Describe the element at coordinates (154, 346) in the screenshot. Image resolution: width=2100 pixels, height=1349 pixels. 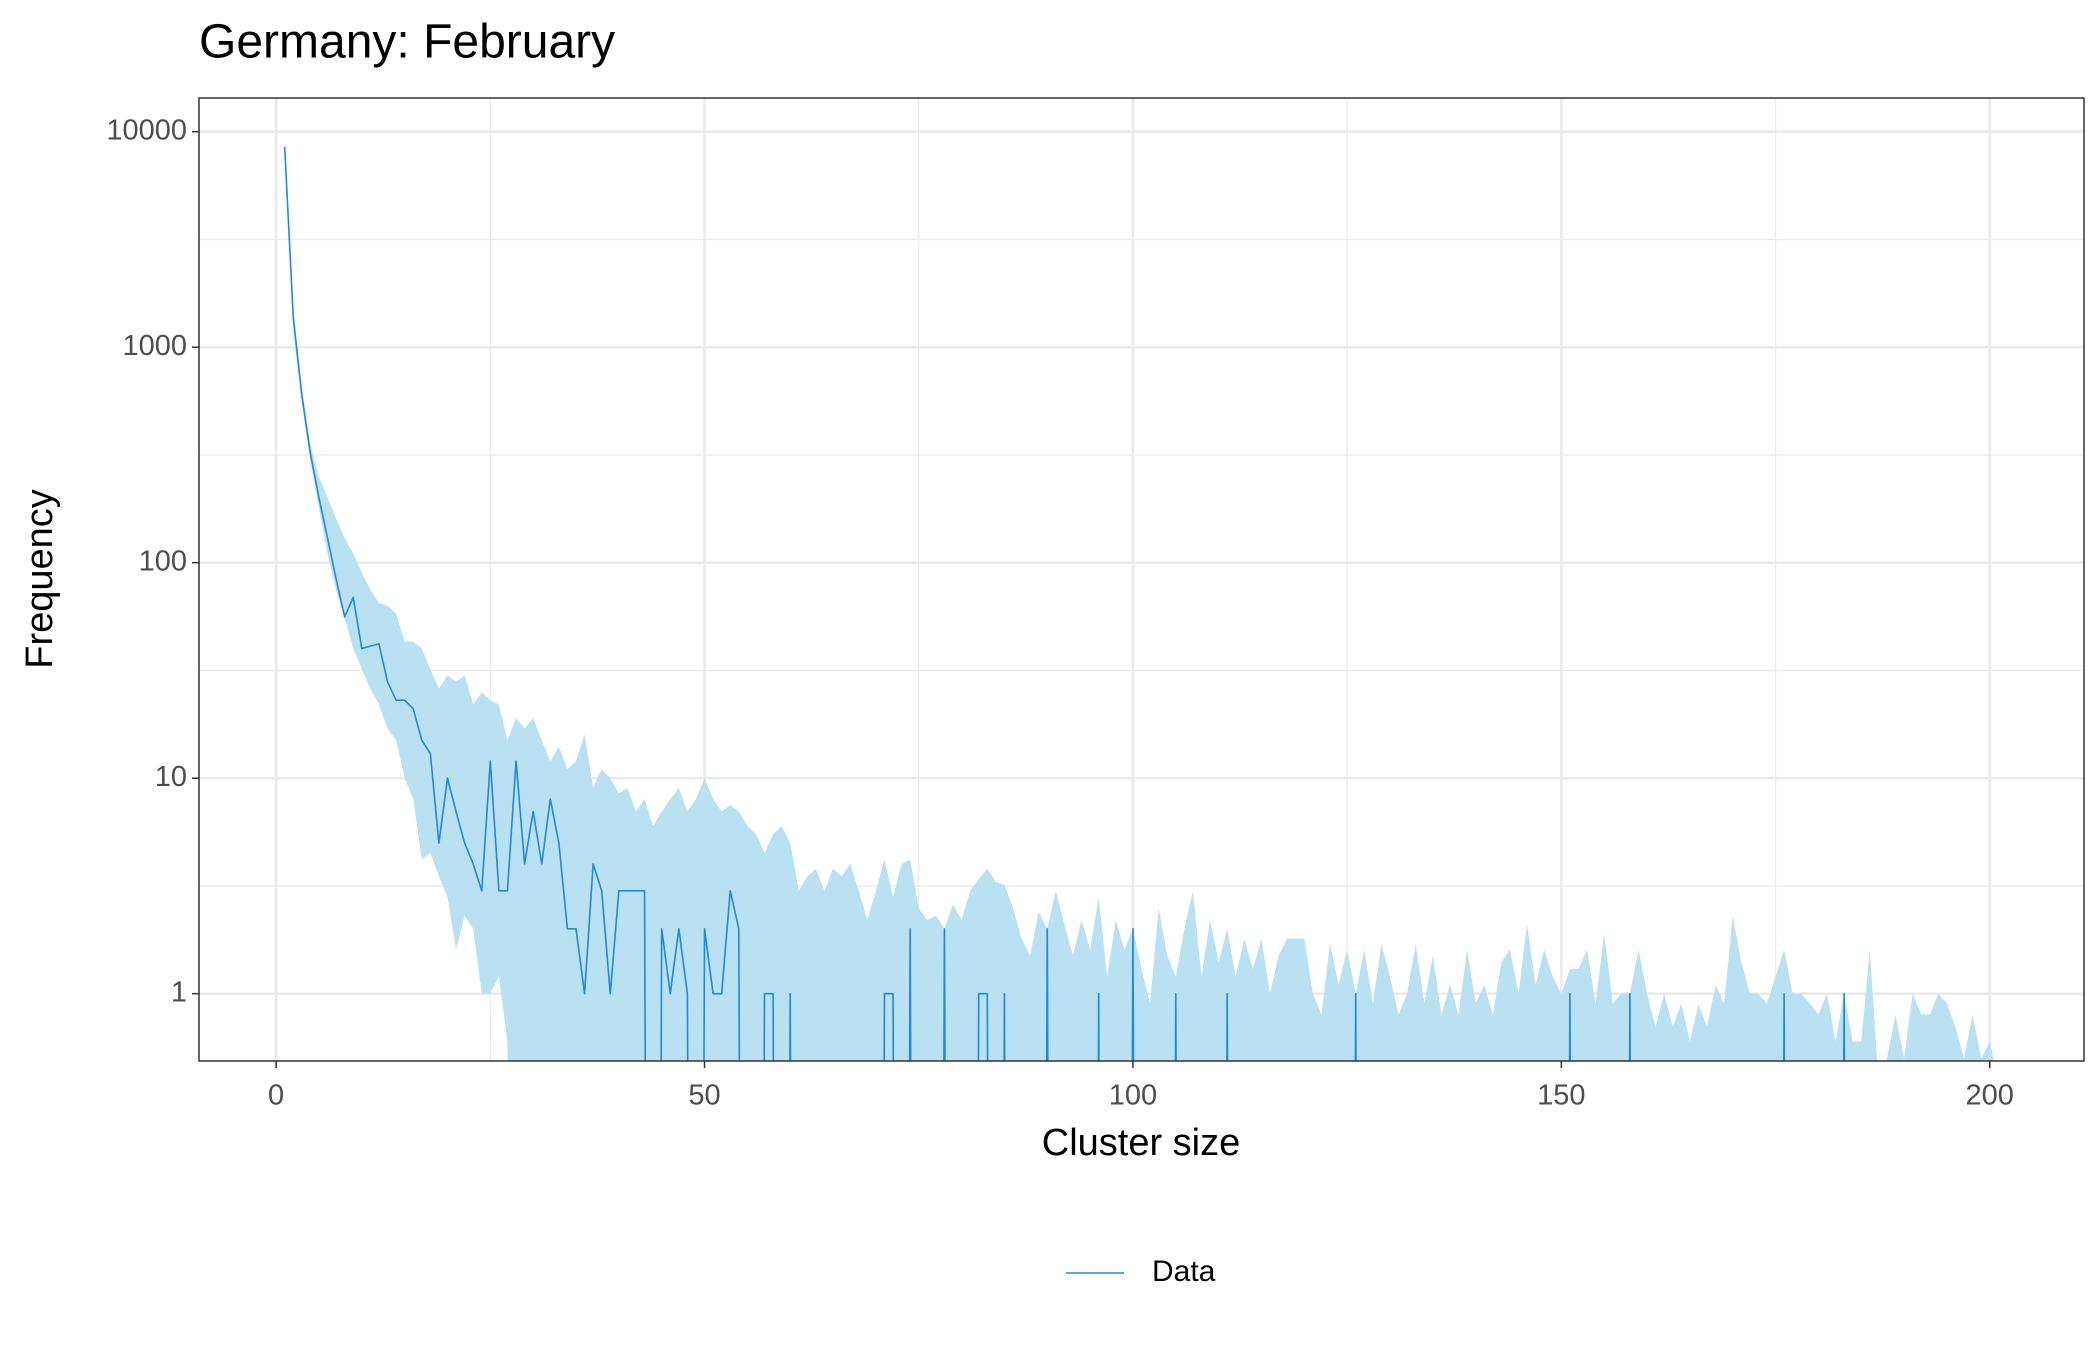
I see `y-tick-label: 1000` at that location.